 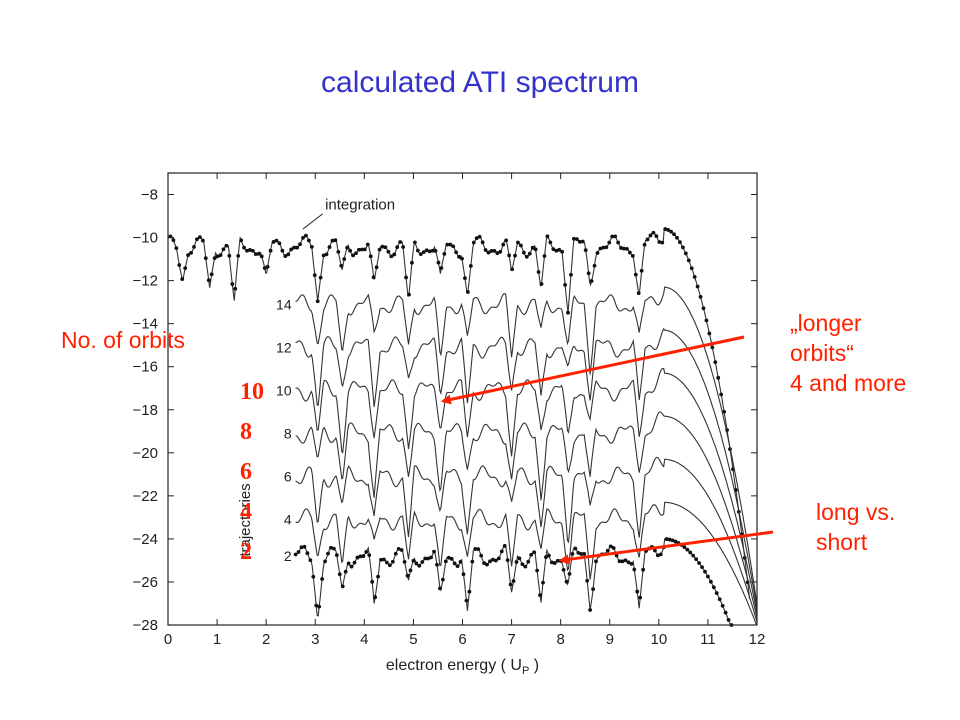 I want to click on orbit-count-10: 10, so click(x=252, y=392).